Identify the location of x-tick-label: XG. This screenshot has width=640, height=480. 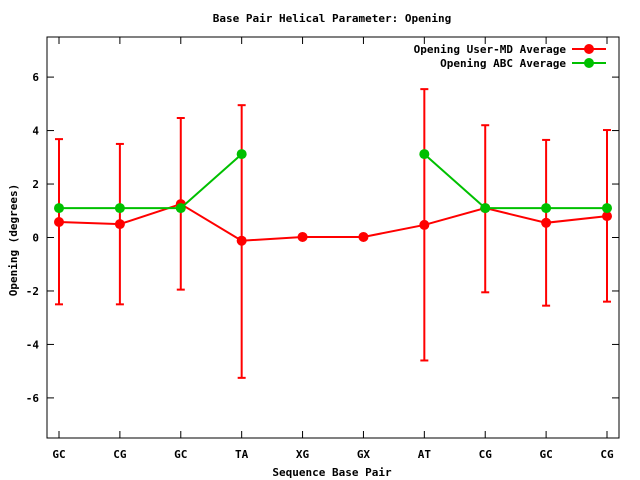
(303, 454).